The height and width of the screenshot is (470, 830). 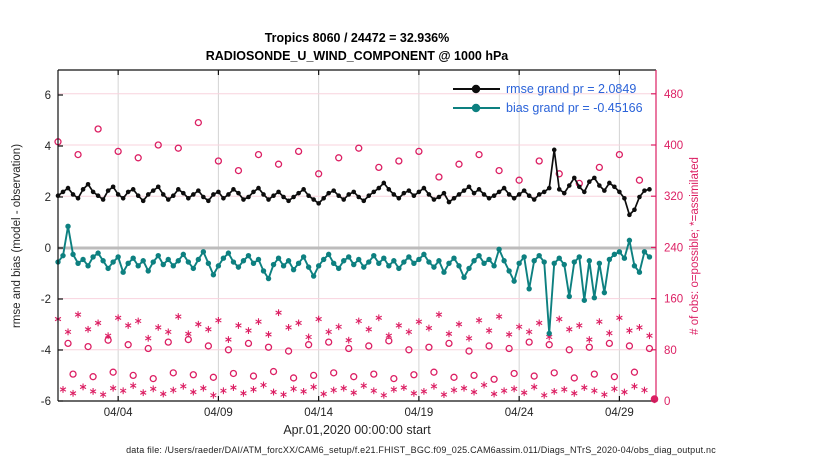 I want to click on y-right-tick-label: 320, so click(x=673, y=197).